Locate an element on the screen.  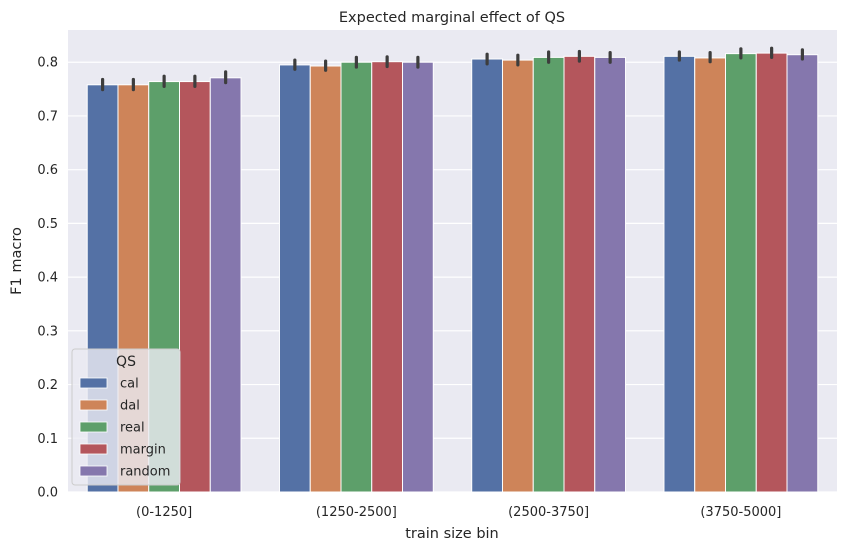
y-tick-label: 0.2 is located at coordinates (47, 385).